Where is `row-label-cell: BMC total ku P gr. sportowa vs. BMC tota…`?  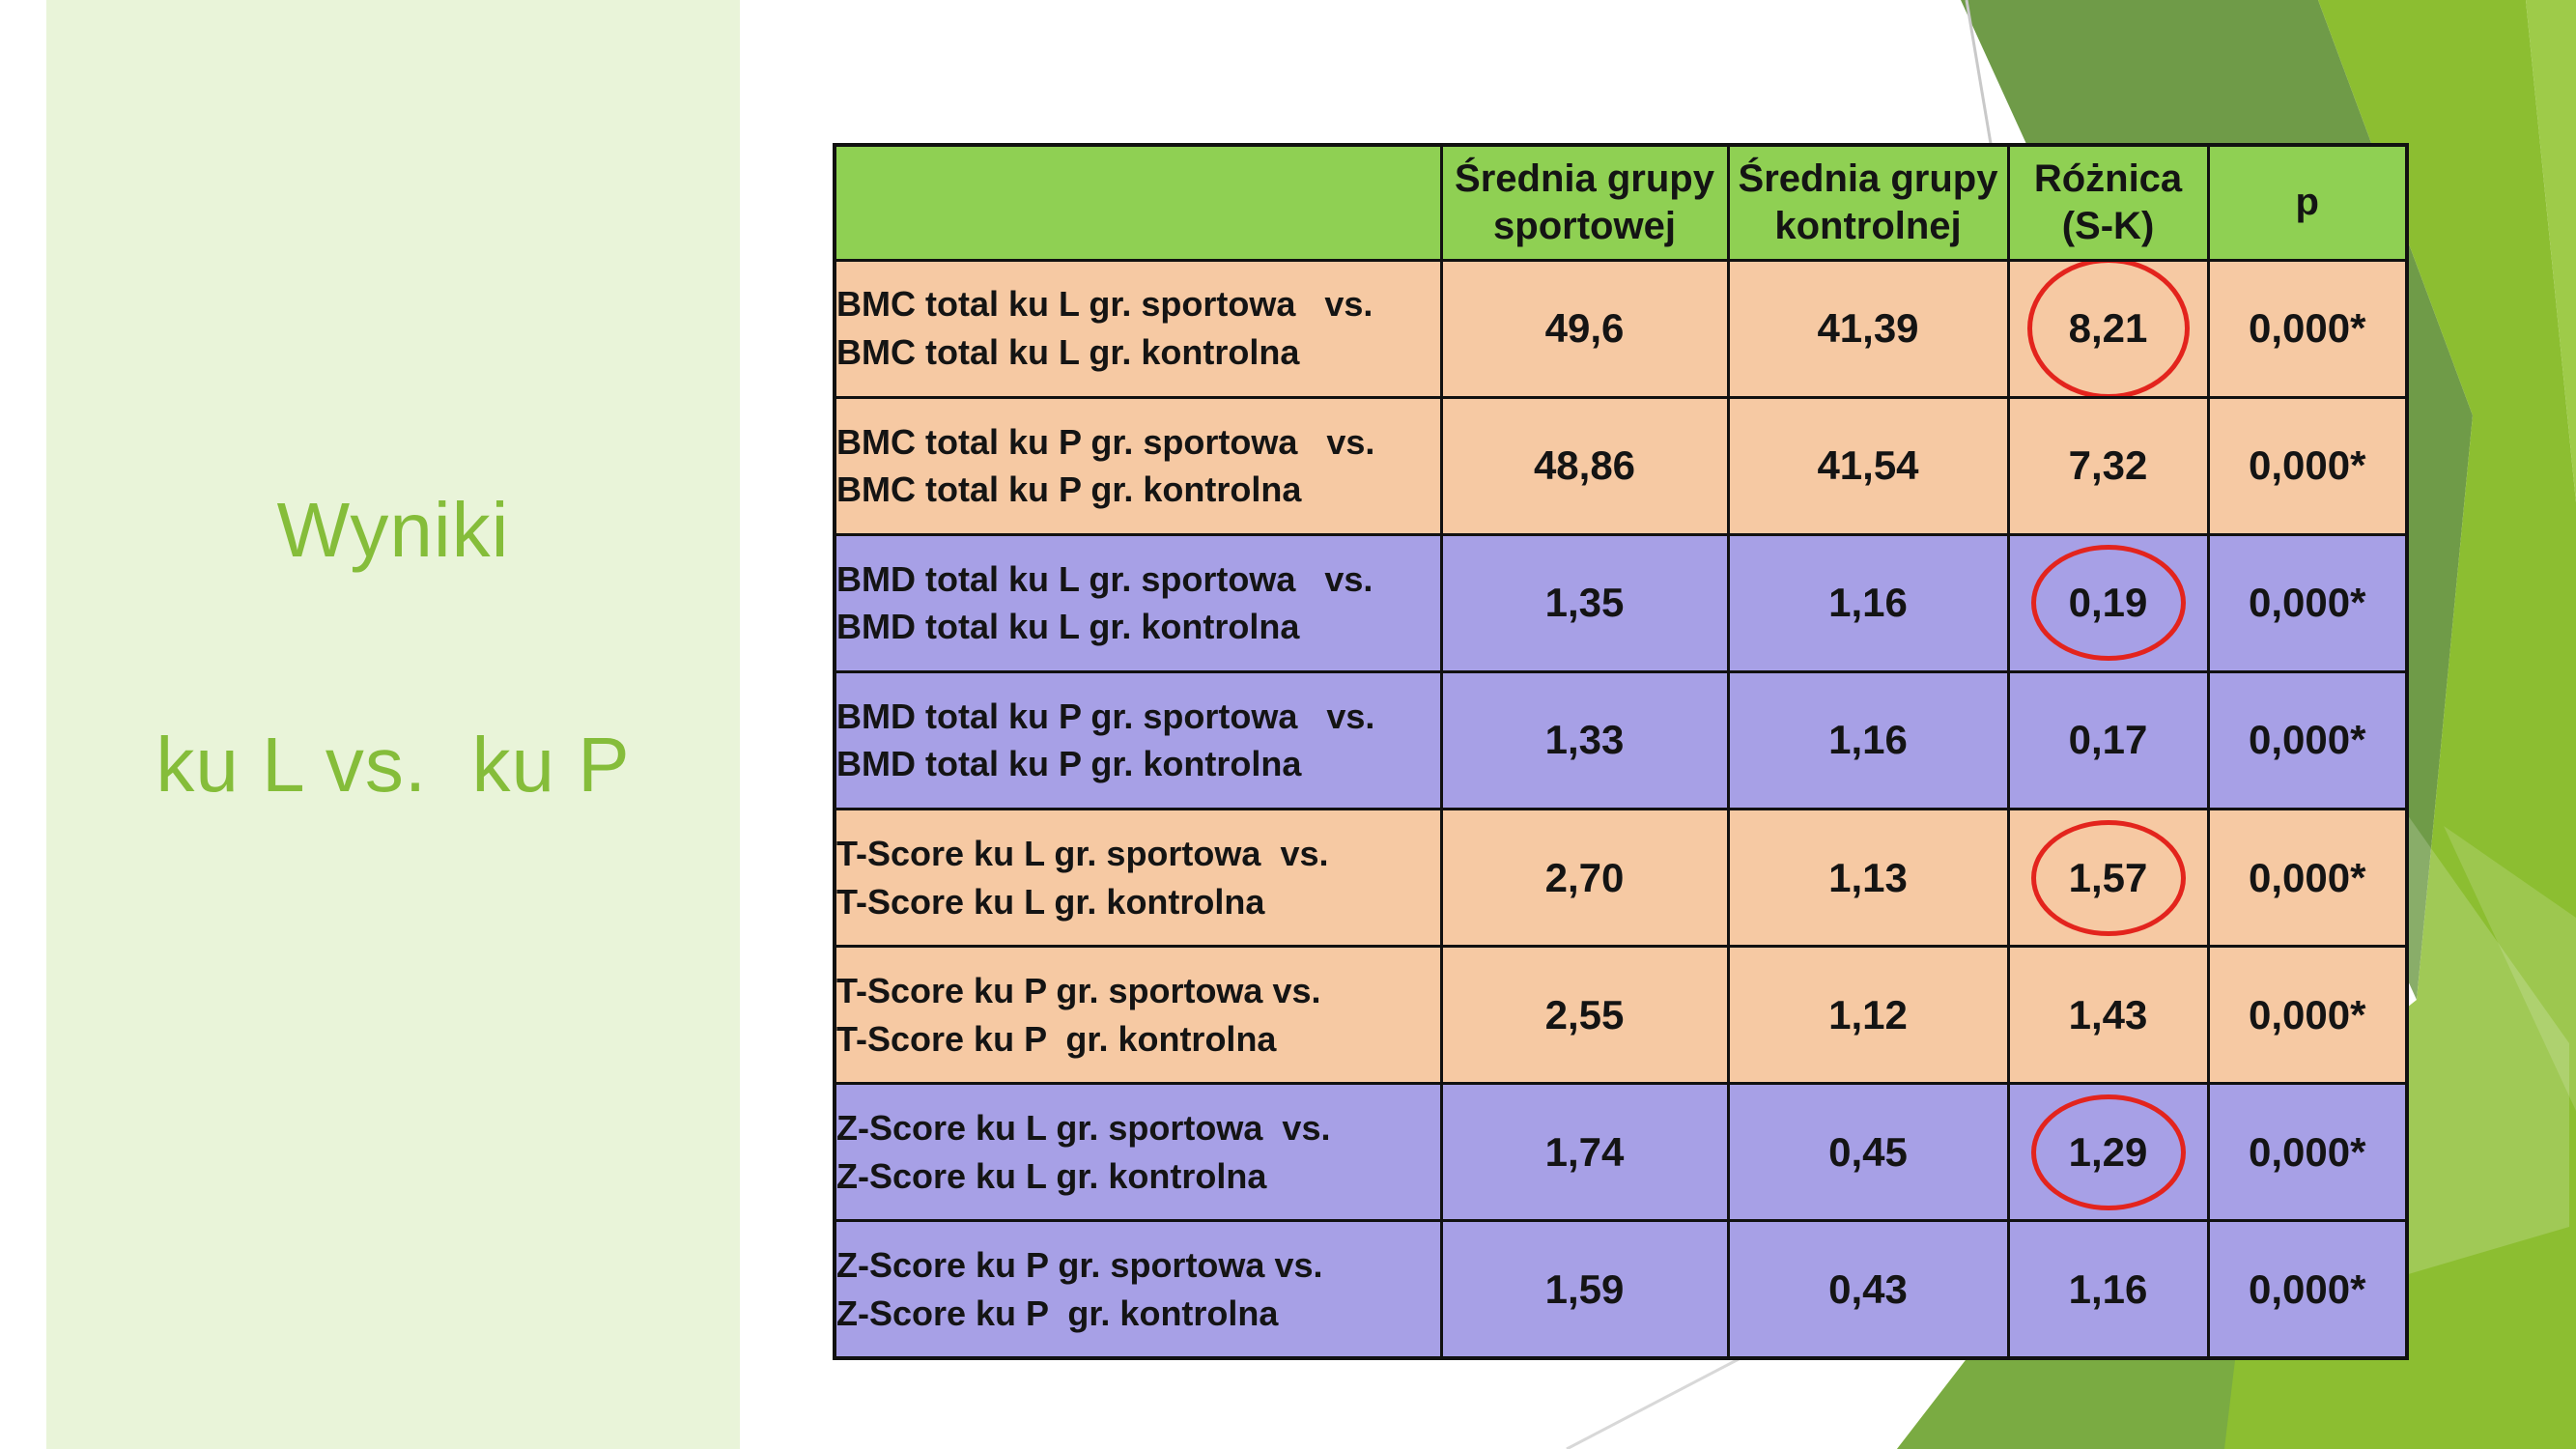
row-label-cell: BMC total ku P gr. sportowa vs. BMC tota… is located at coordinates (1138, 465).